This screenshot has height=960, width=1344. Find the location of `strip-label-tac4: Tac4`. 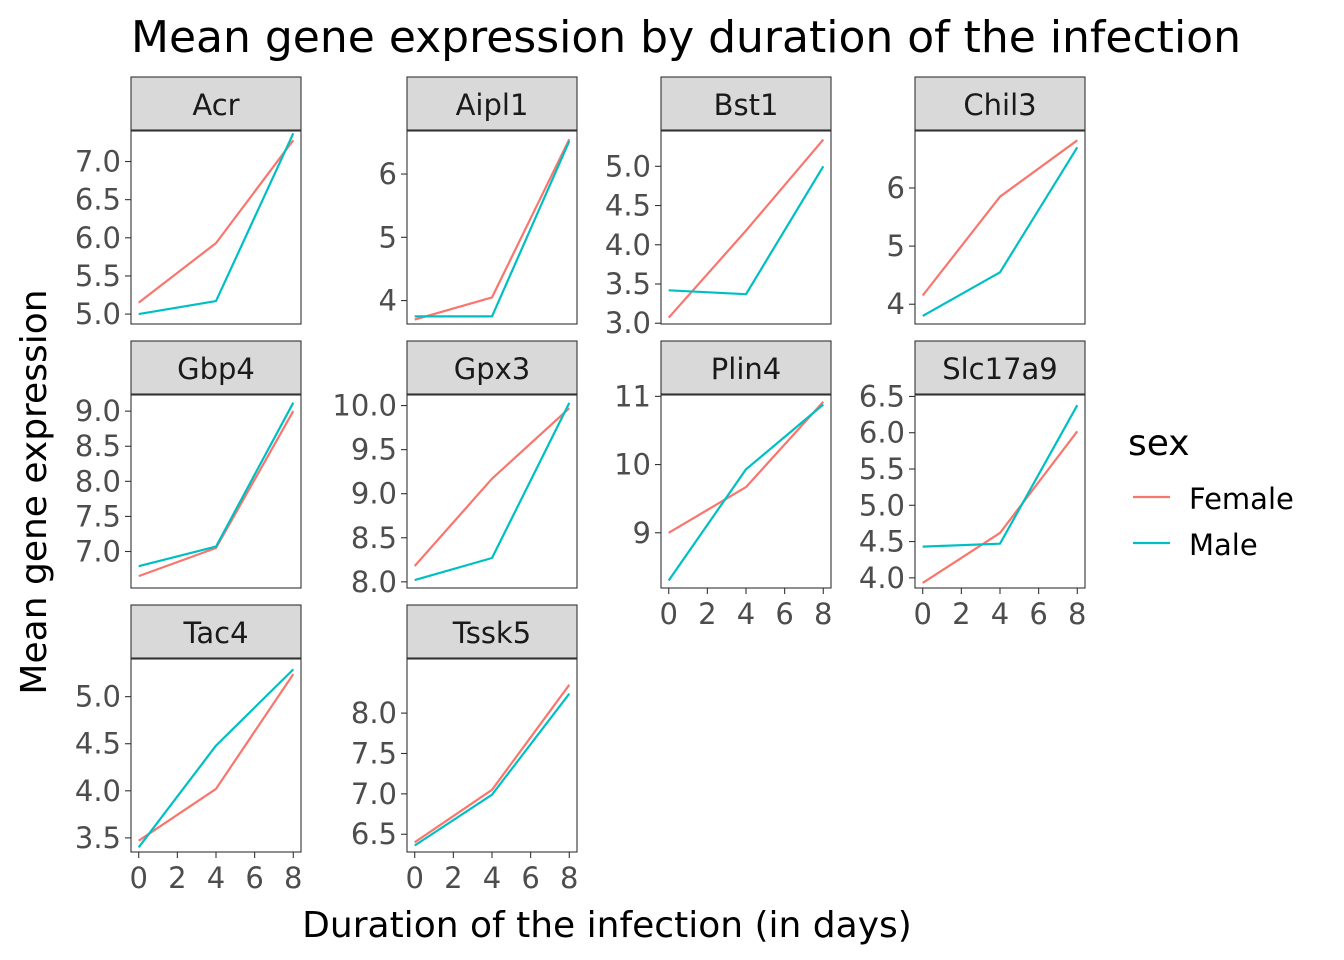

strip-label-tac4: Tac4 is located at coordinates (215, 633).